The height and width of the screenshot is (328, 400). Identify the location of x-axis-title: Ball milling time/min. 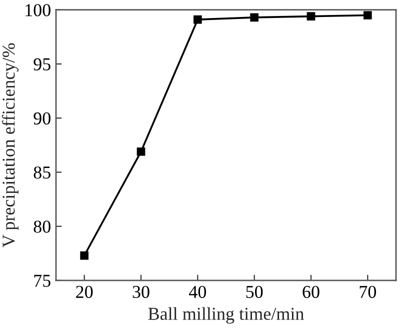
(226, 315).